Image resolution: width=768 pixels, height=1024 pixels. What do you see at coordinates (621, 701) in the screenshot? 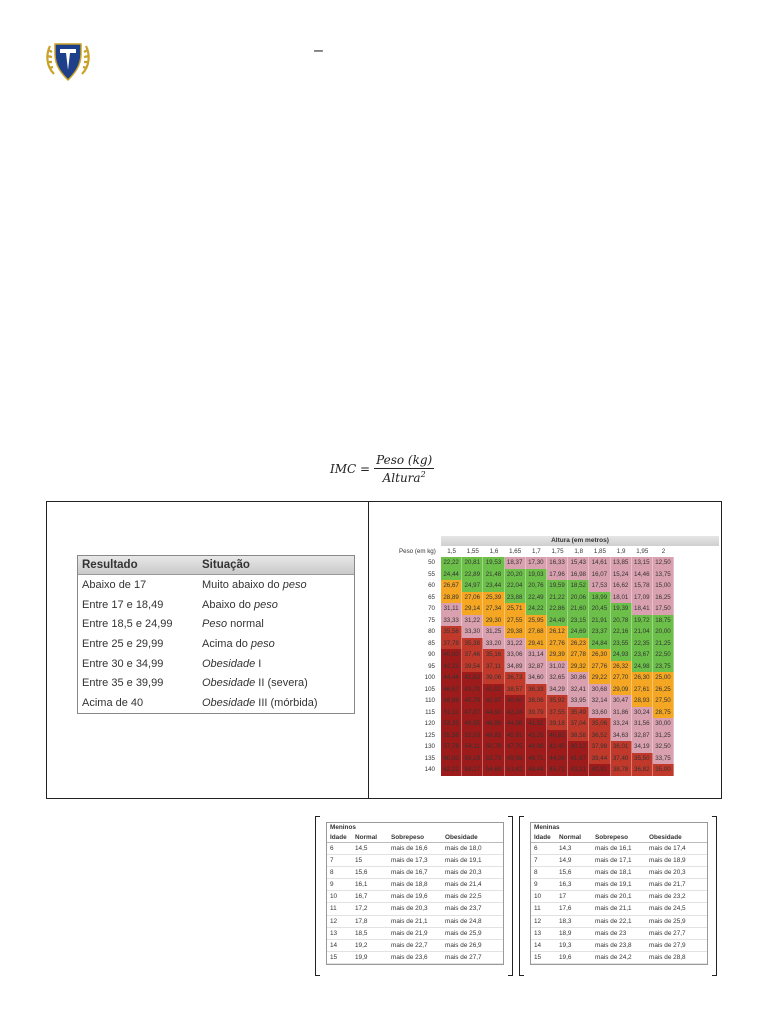
I see `heatmap-cell: 30,47` at bounding box center [621, 701].